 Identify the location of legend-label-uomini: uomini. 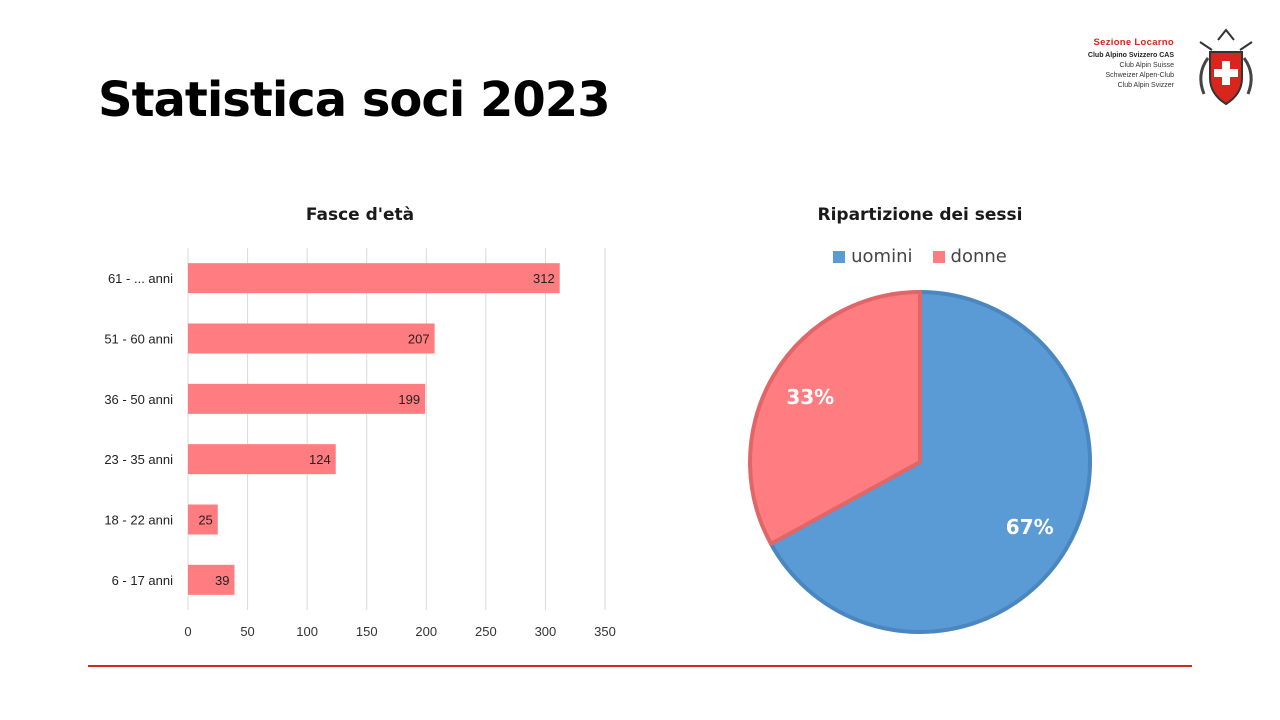
(882, 256).